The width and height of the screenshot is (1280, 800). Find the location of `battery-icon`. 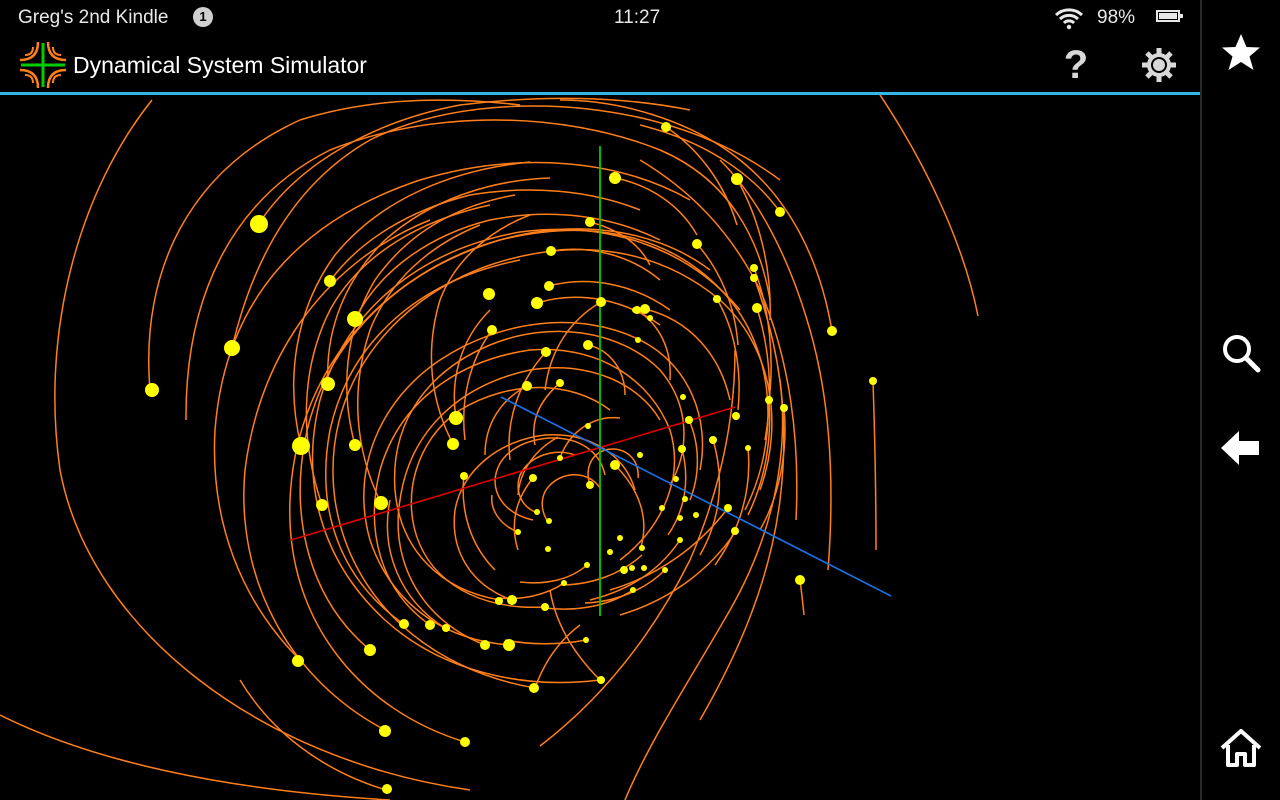

battery-icon is located at coordinates (1169, 16).